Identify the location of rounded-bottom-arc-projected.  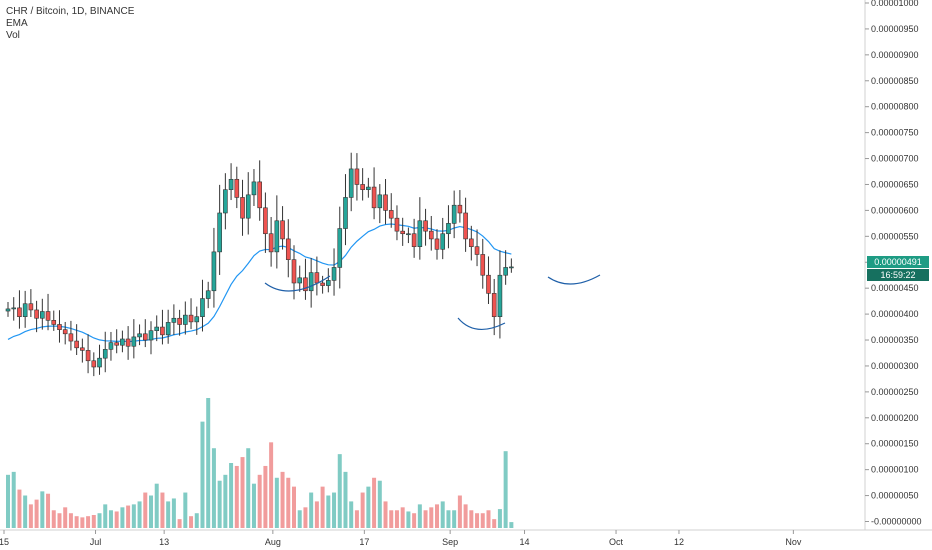
(574, 279).